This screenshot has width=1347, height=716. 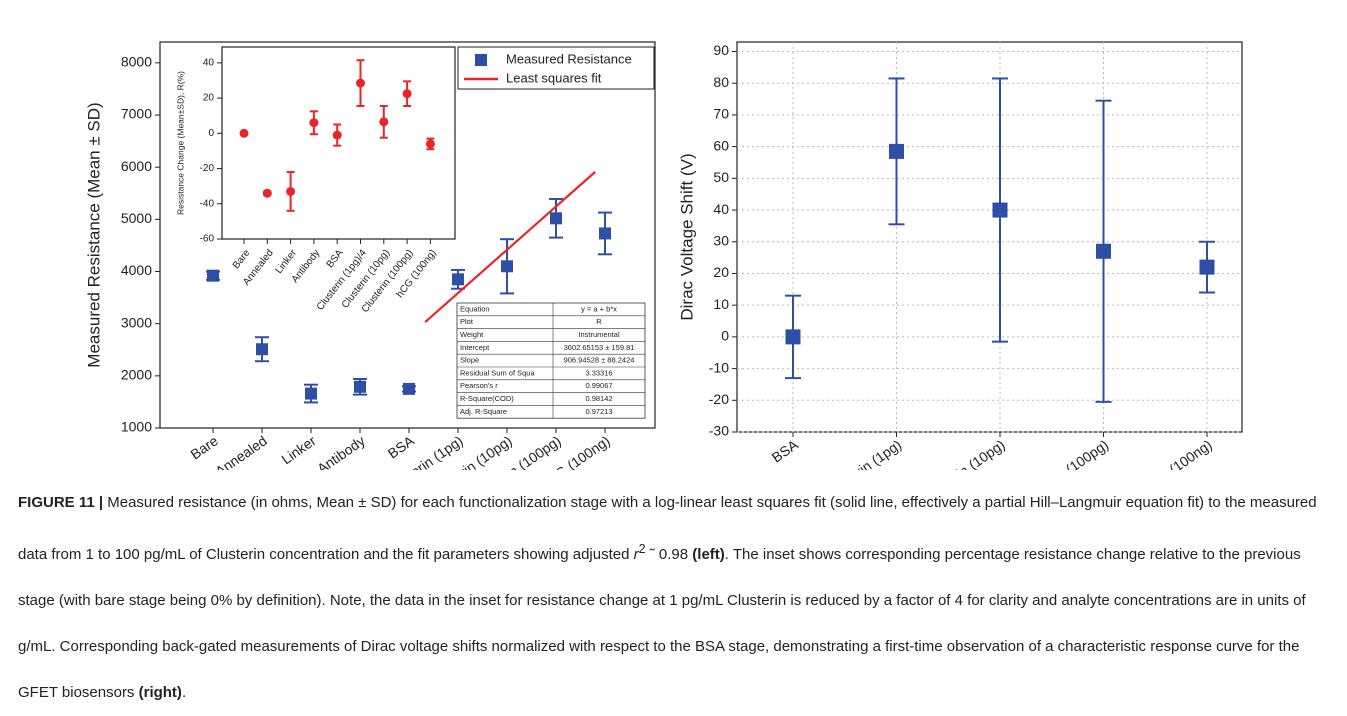 What do you see at coordinates (207, 203) in the screenshot?
I see `y-tick-label: -40` at bounding box center [207, 203].